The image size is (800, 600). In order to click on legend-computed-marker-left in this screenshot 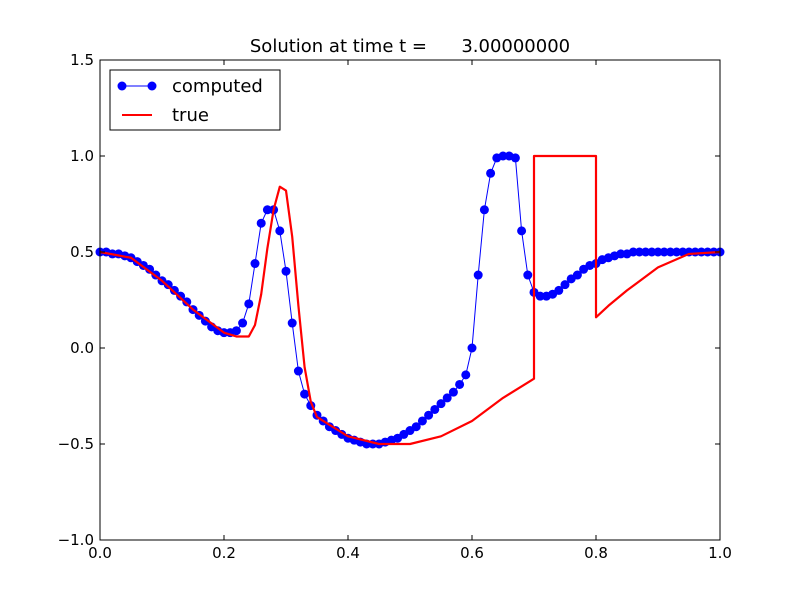, I will do `click(122, 86)`.